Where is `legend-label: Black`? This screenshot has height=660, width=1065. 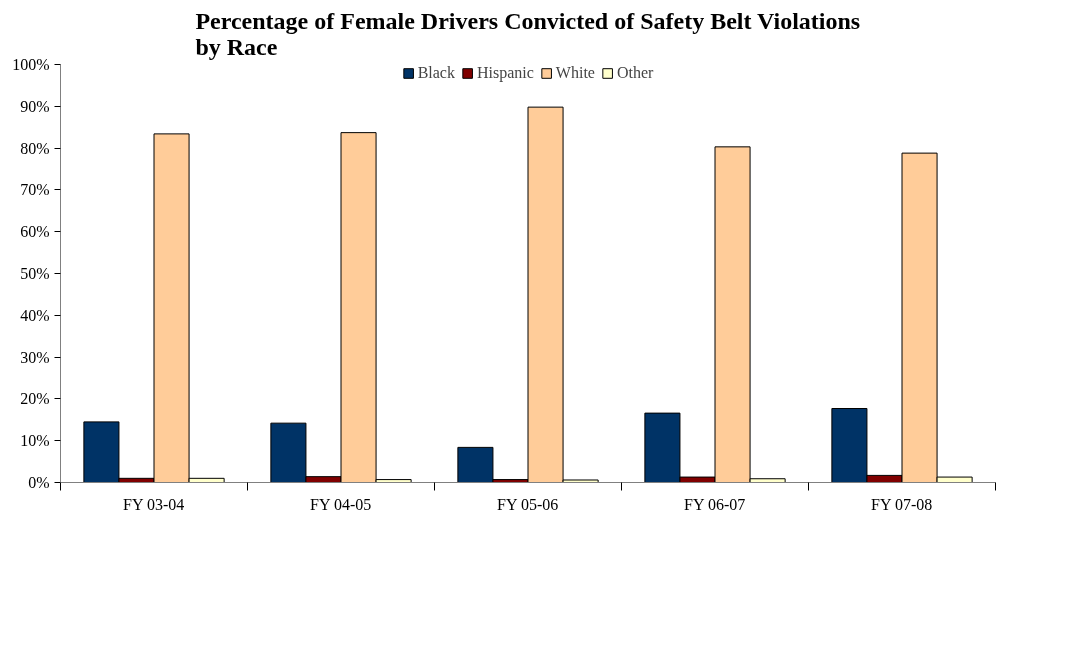
legend-label: Black is located at coordinates (436, 73).